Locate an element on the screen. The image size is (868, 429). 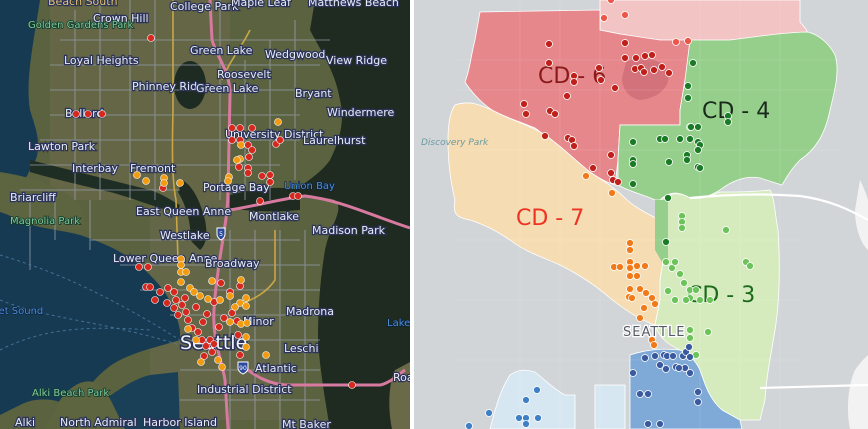
label-maple-leaf: Maple Leaf is located at coordinates (261, 4).